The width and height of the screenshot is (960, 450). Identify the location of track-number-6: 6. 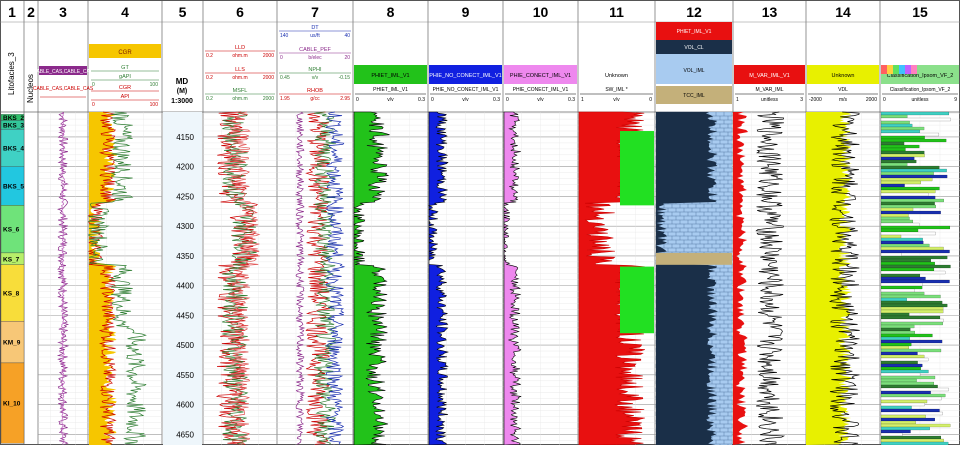
(240, 12).